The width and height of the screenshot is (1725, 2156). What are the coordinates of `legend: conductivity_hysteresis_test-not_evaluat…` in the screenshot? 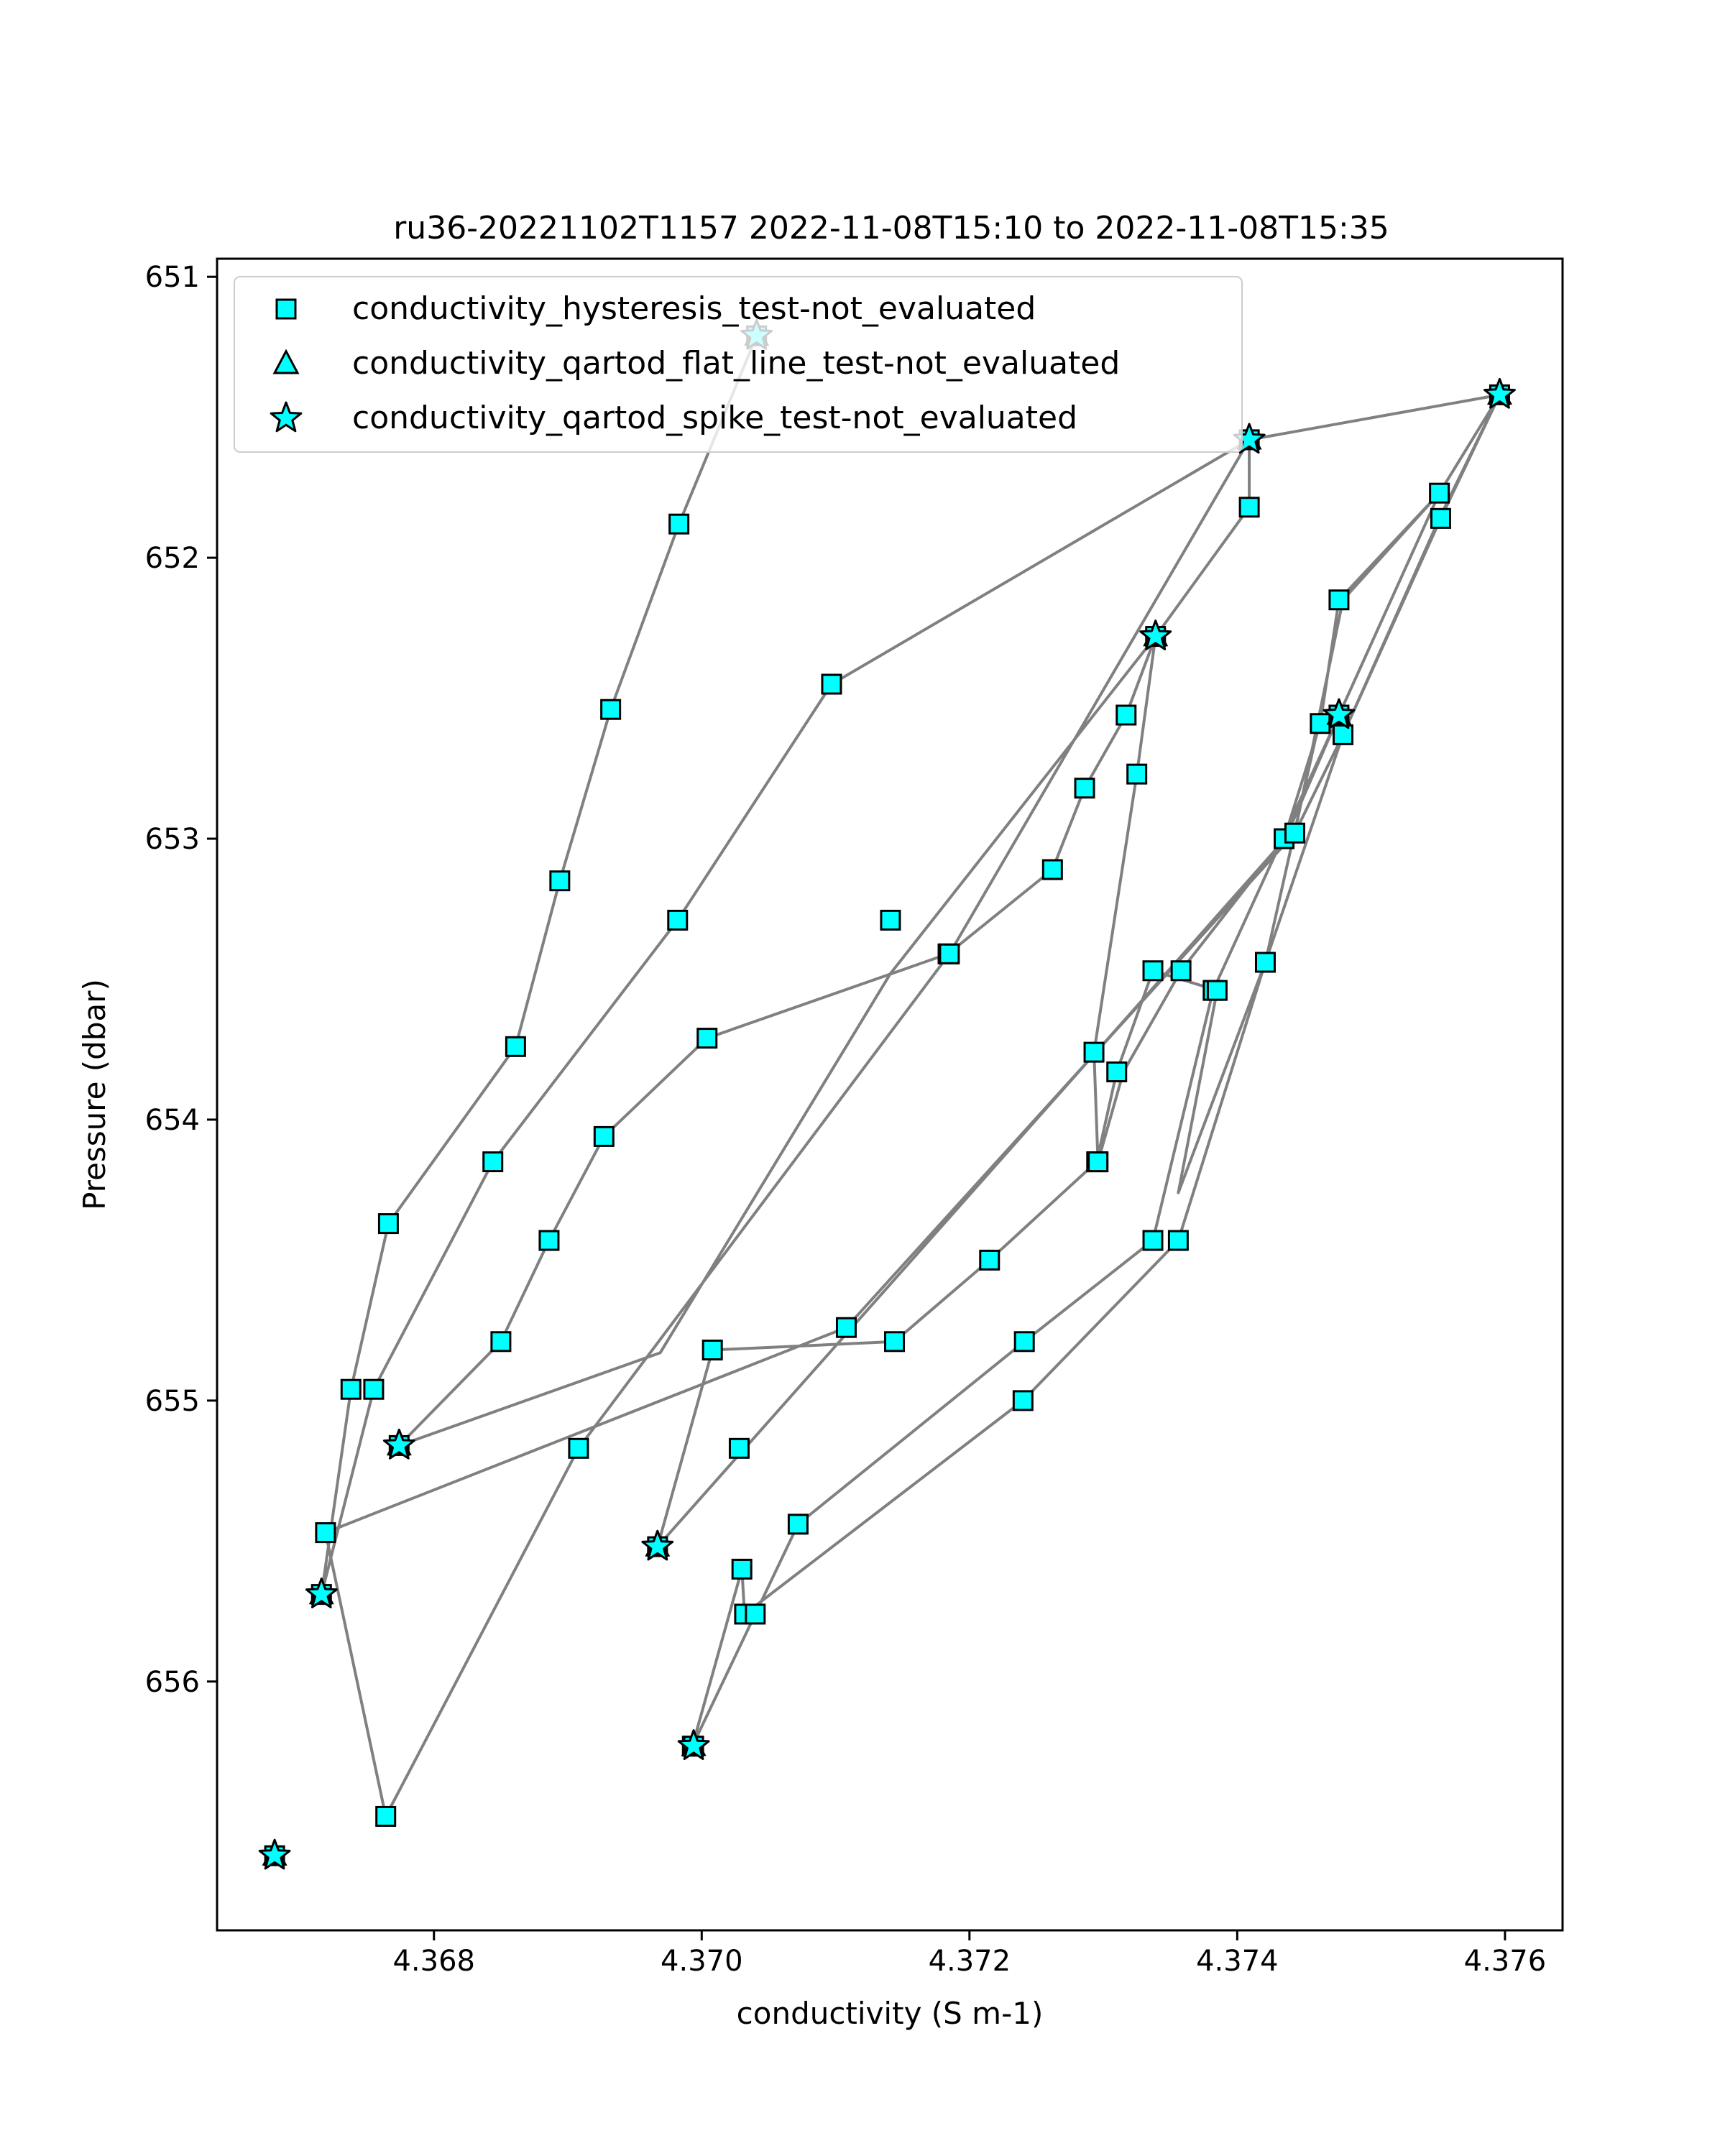 It's located at (738, 365).